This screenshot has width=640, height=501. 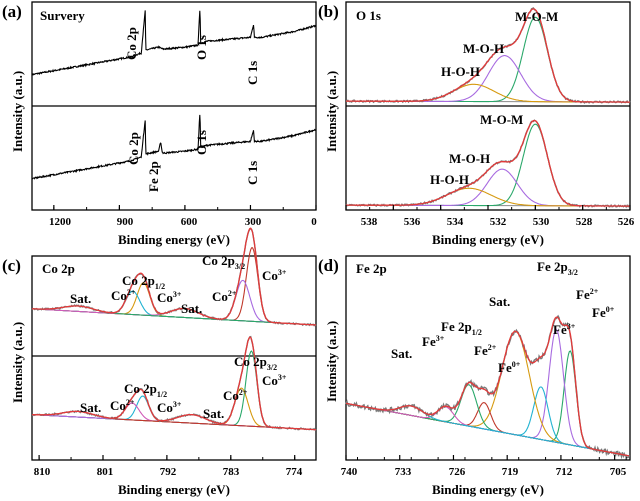 I want to click on c-bot-co2a-label: Co2+, so click(x=122, y=405).